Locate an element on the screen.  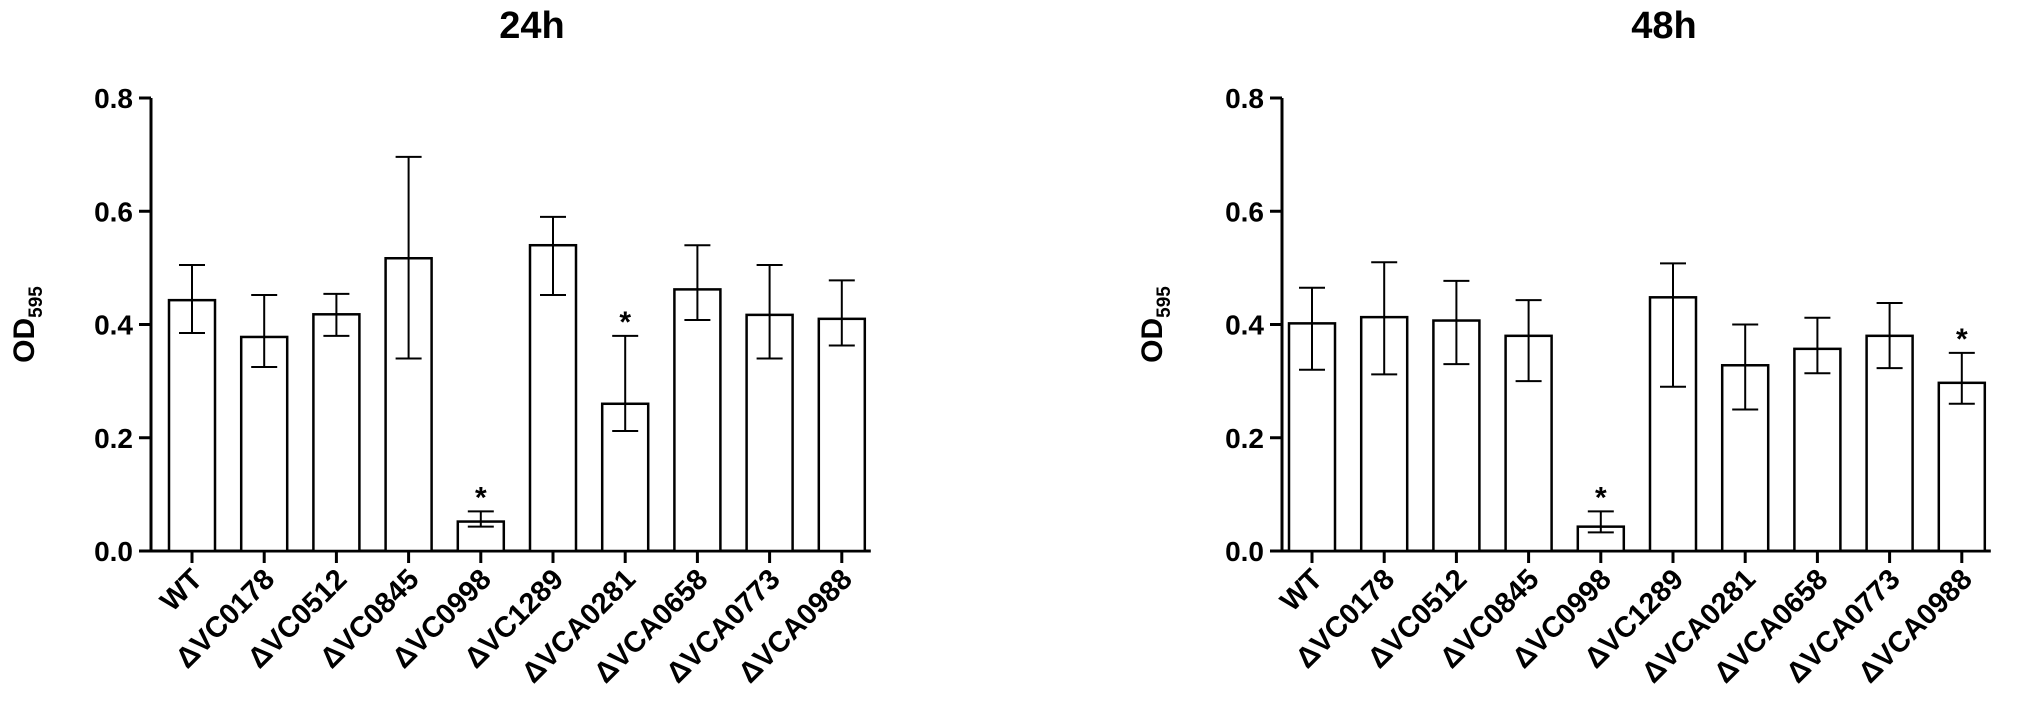
chart1-x-tick-label: WT is located at coordinates (181, 590).